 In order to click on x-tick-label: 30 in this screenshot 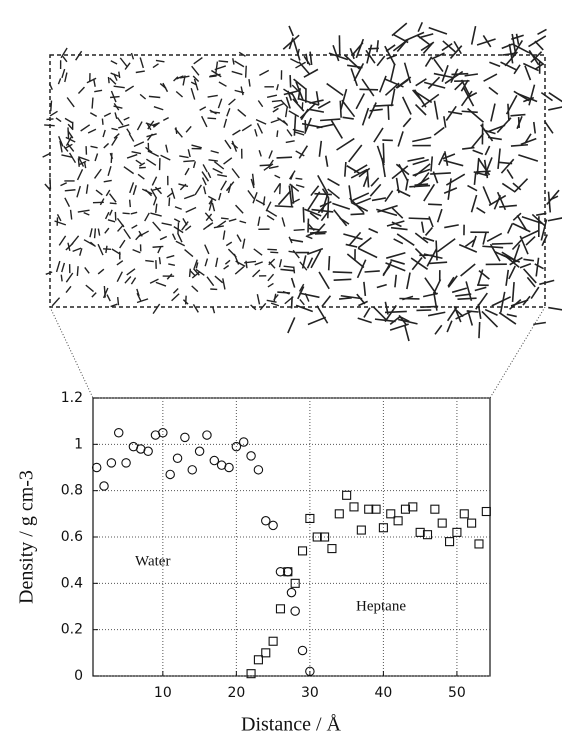, I will do `click(310, 693)`.